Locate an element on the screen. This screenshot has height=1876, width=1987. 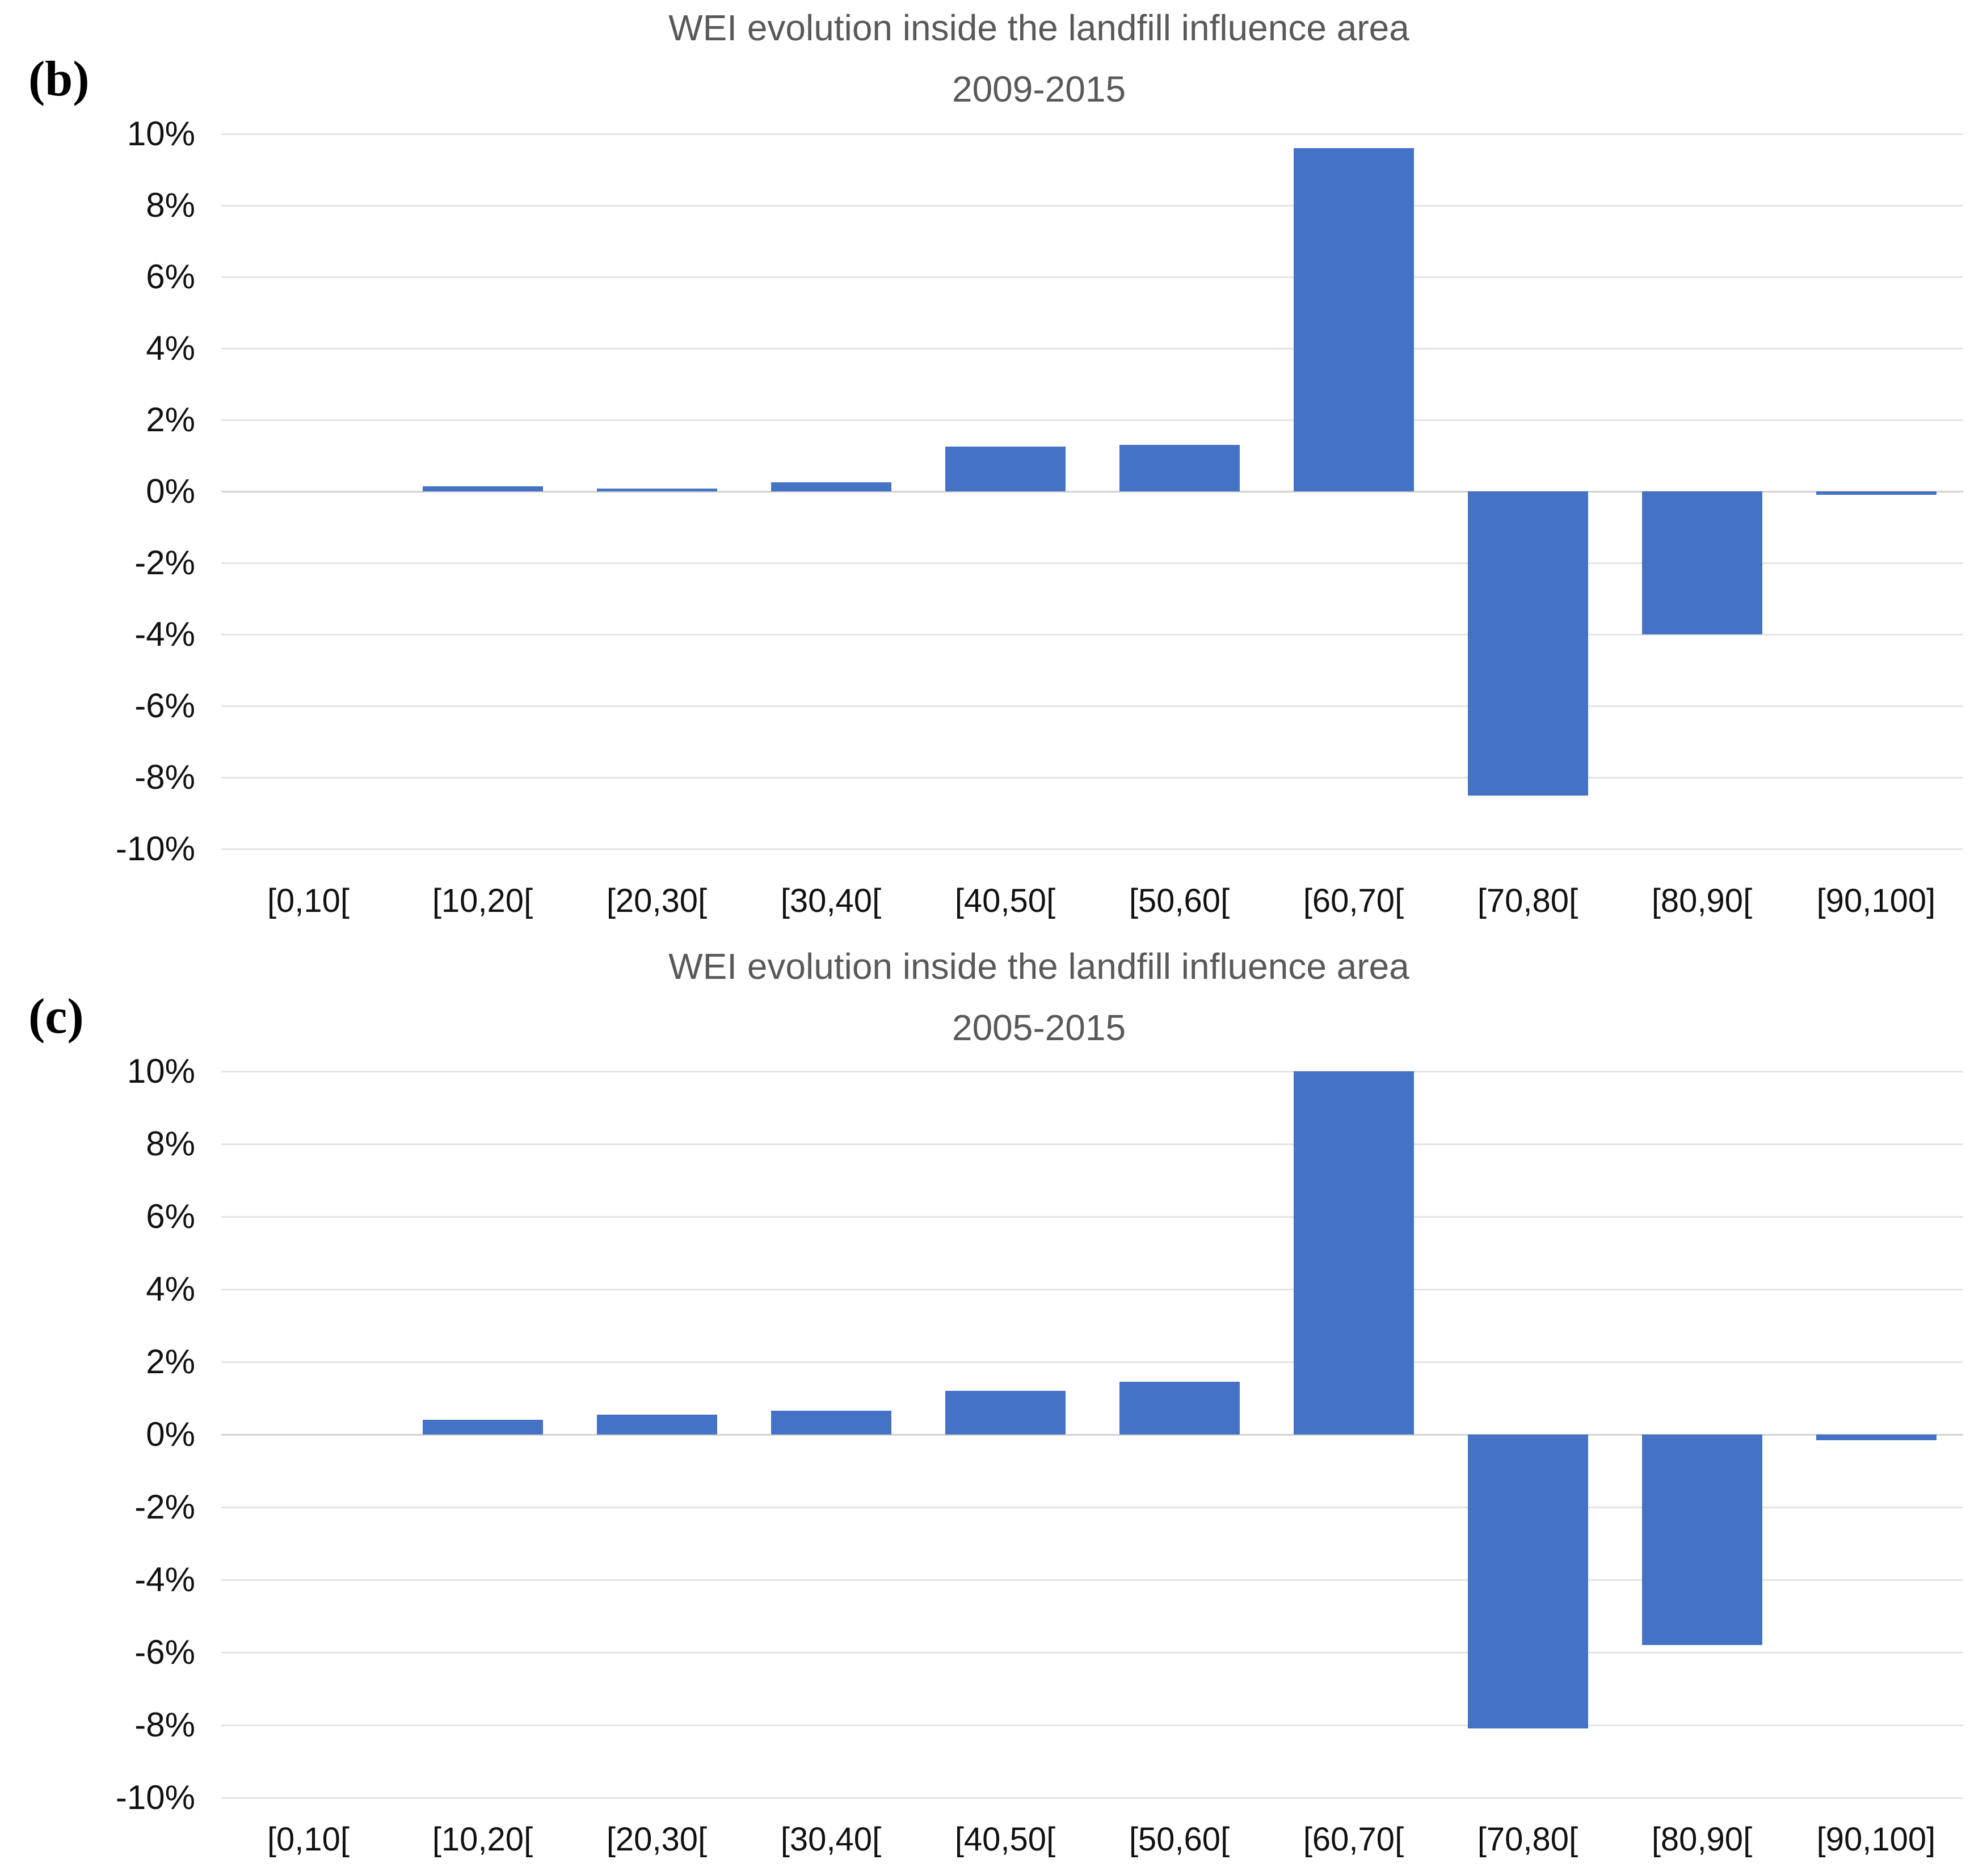
gridline-b--4% is located at coordinates (1092, 635).